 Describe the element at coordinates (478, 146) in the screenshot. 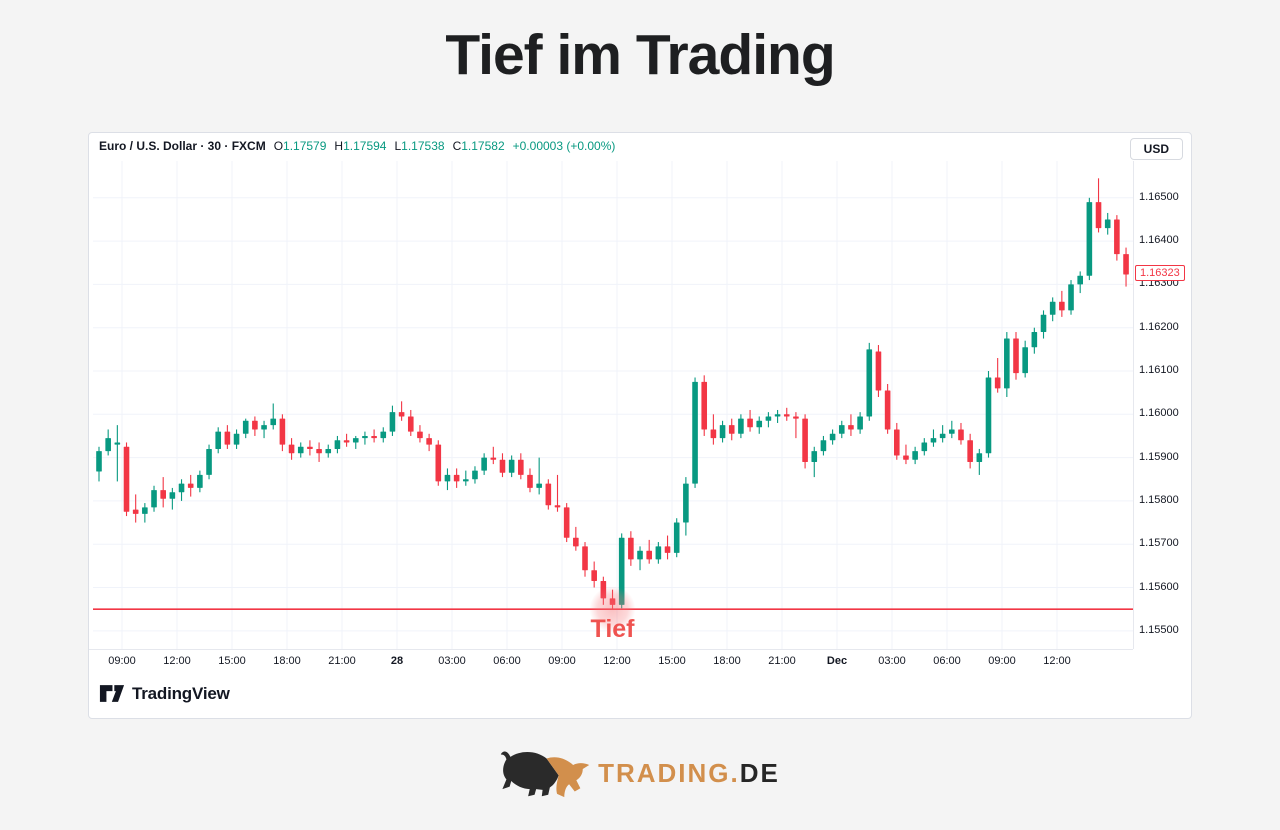

I see `ohlc-close: C1.17582` at that location.